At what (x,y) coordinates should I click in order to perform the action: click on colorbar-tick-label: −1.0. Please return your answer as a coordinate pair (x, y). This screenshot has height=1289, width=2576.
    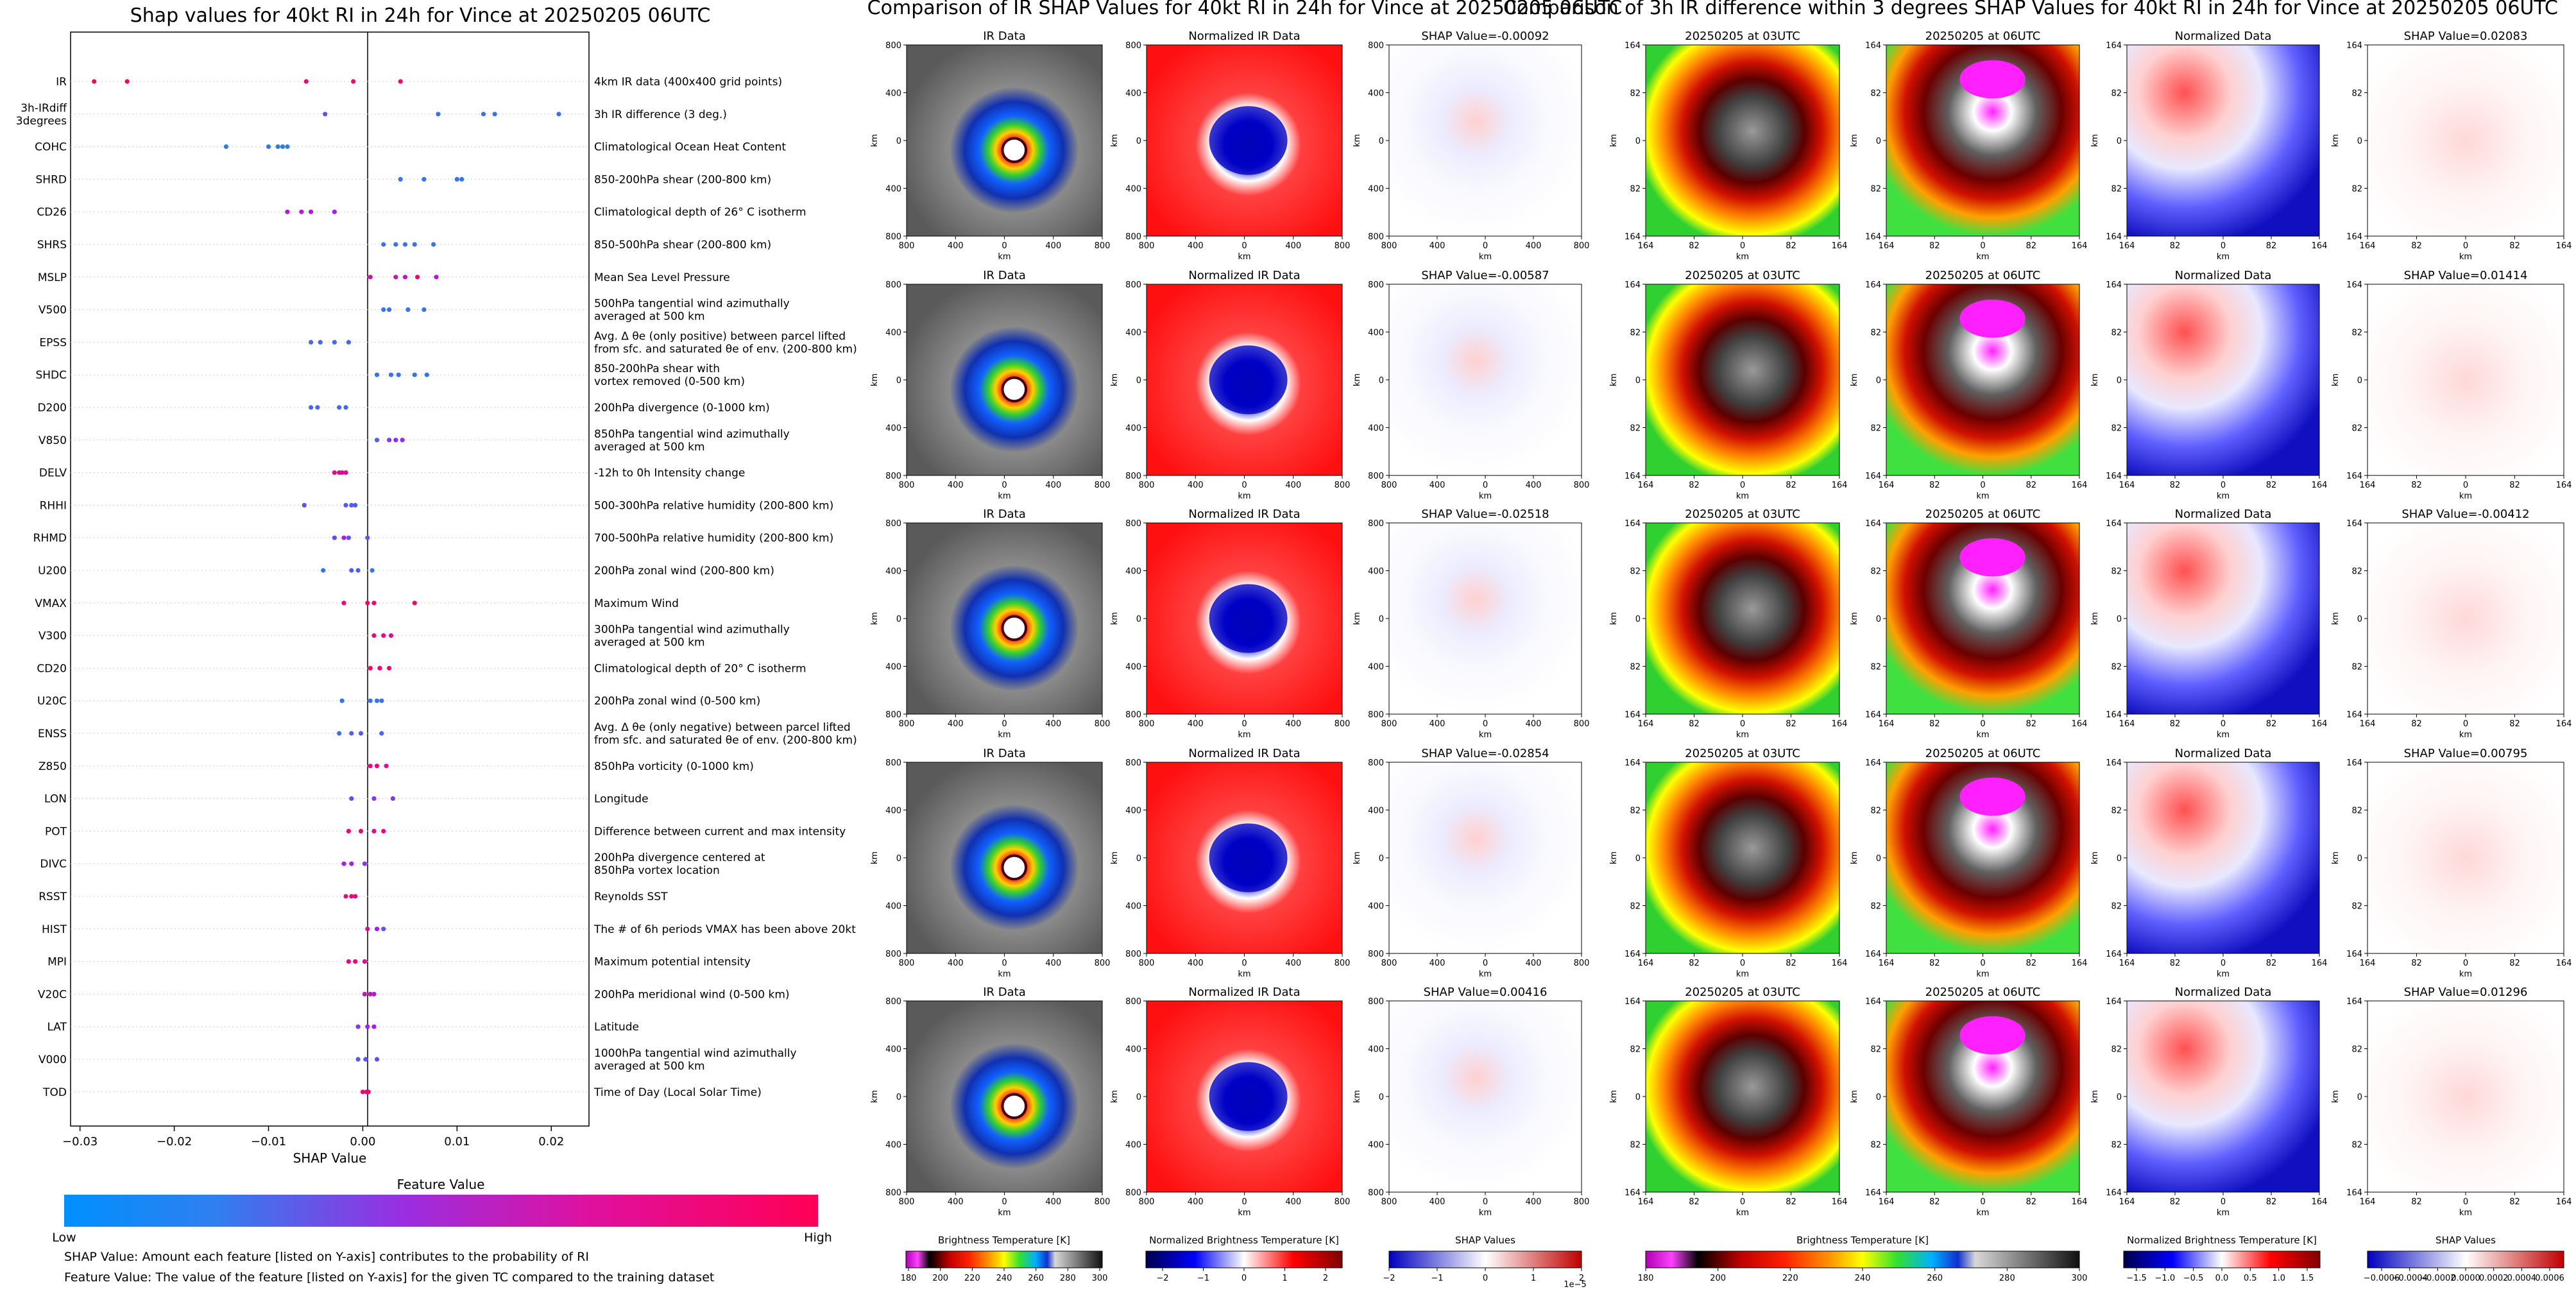
    Looking at the image, I should click on (2165, 1278).